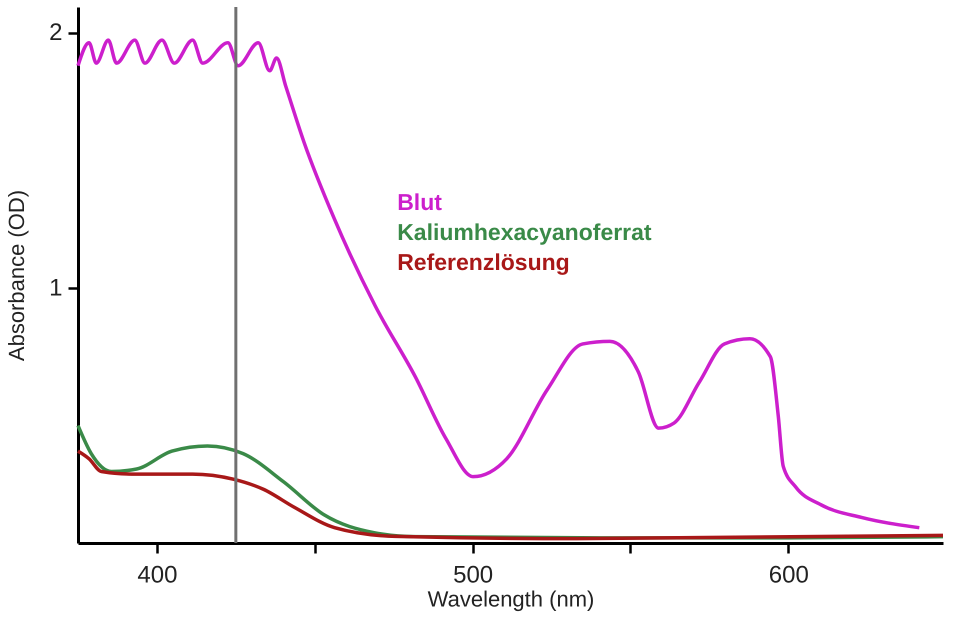 This screenshot has width=965, height=630. Describe the element at coordinates (483, 262) in the screenshot. I see `text: Referenzlösung` at that location.